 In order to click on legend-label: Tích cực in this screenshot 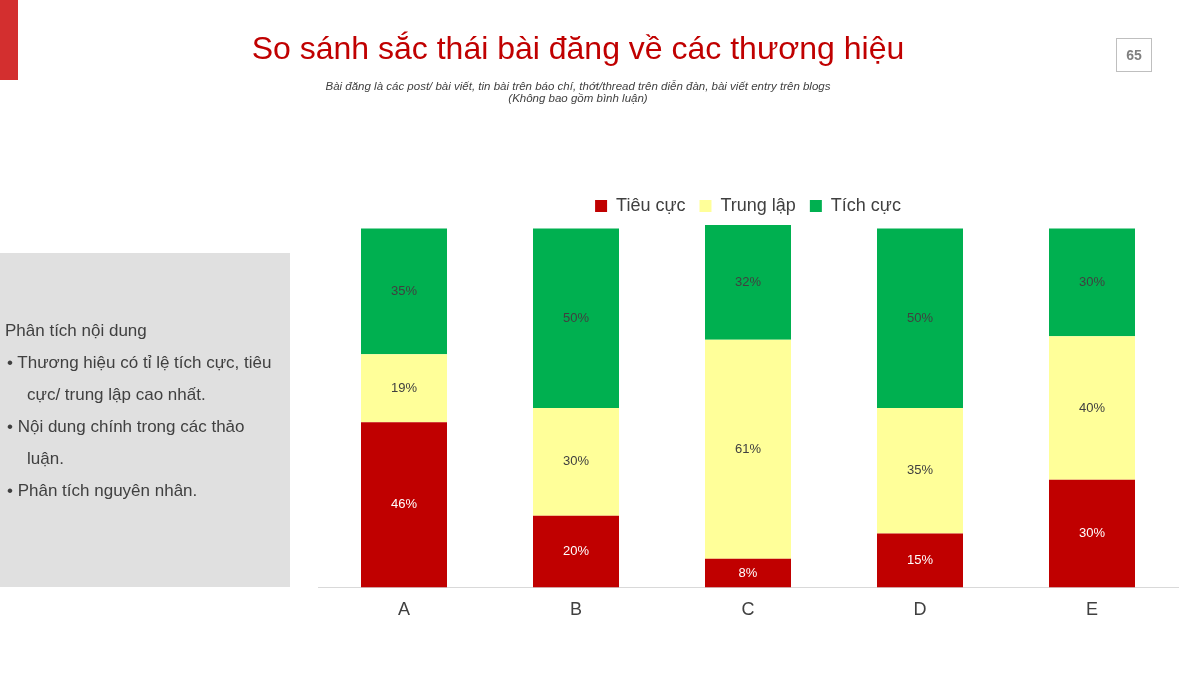, I will do `click(865, 204)`.